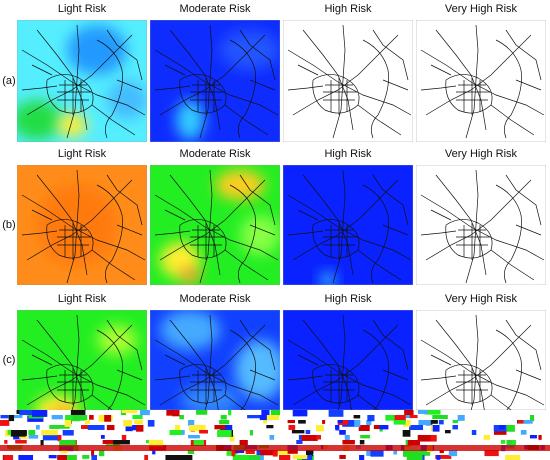 The width and height of the screenshot is (550, 460). Describe the element at coordinates (481, 216) in the screenshot. I see `map-panel: Very High Risk` at that location.